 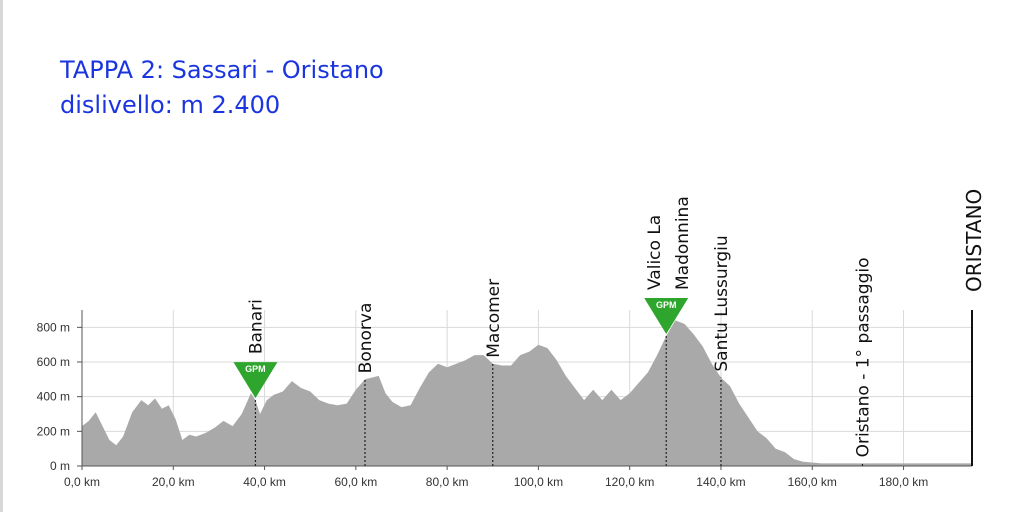 What do you see at coordinates (256, 326) in the screenshot?
I see `place-label: Banari` at bounding box center [256, 326].